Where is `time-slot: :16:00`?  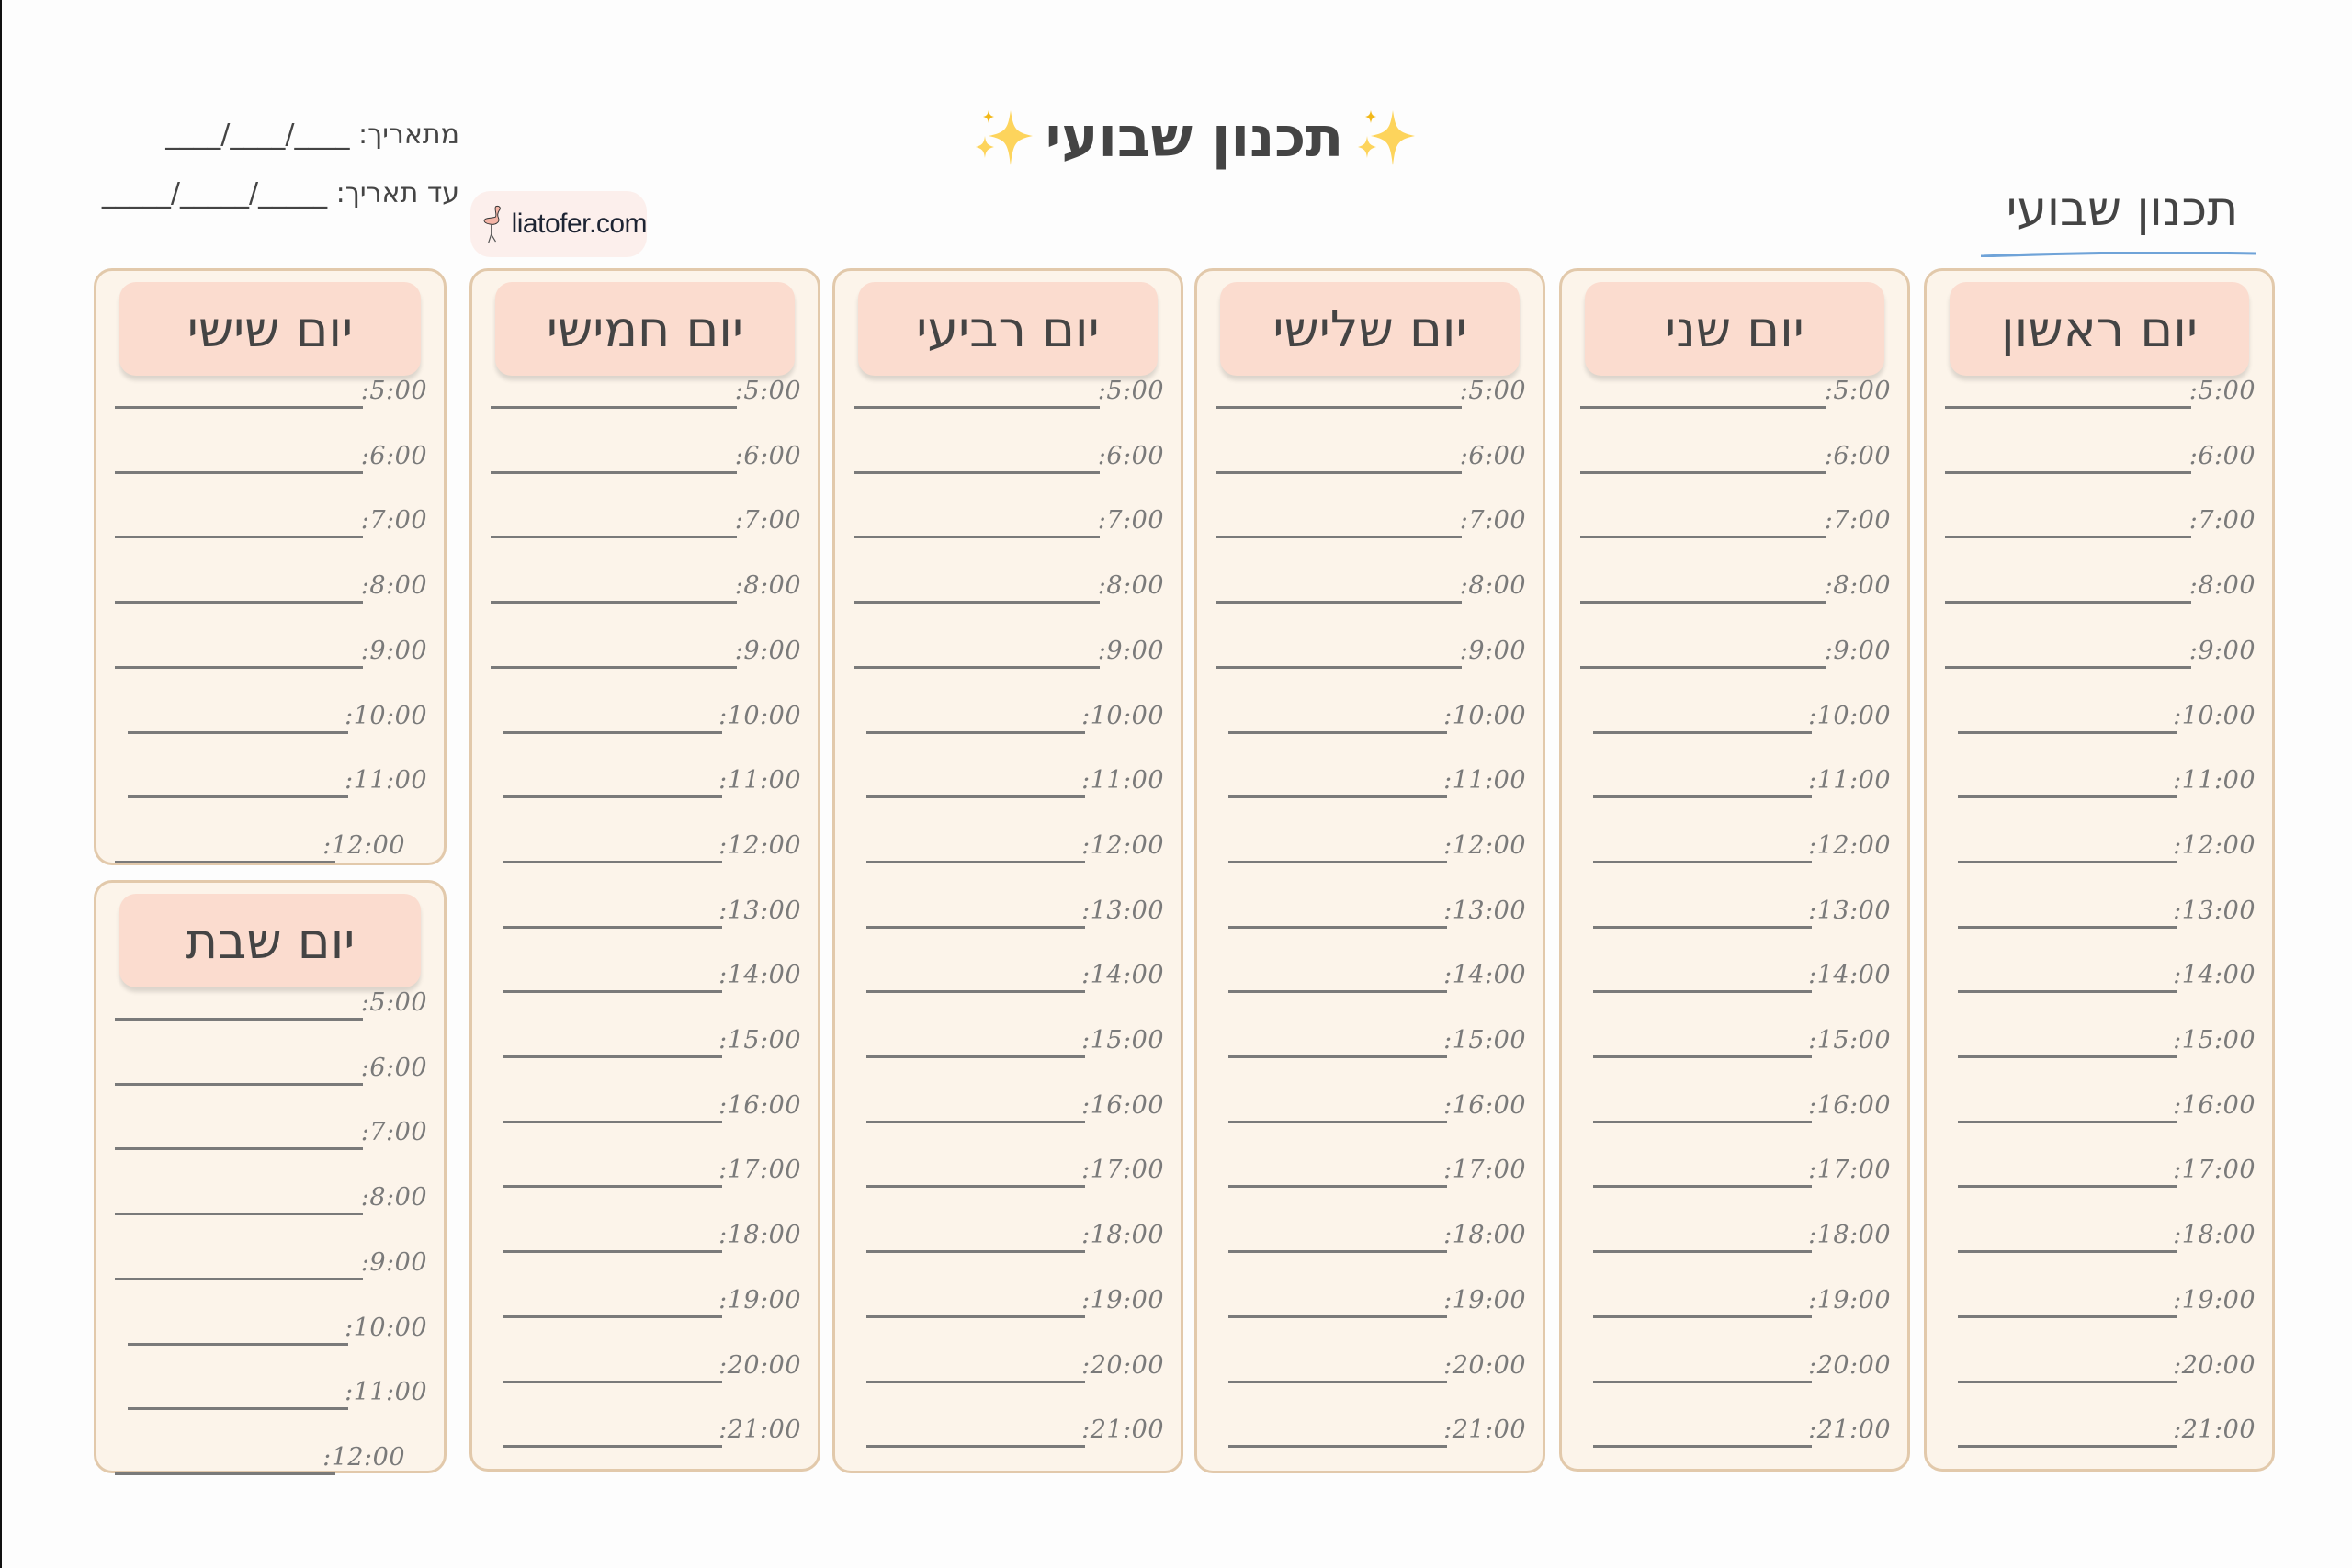
time-slot: :16:00 is located at coordinates (2101, 1107).